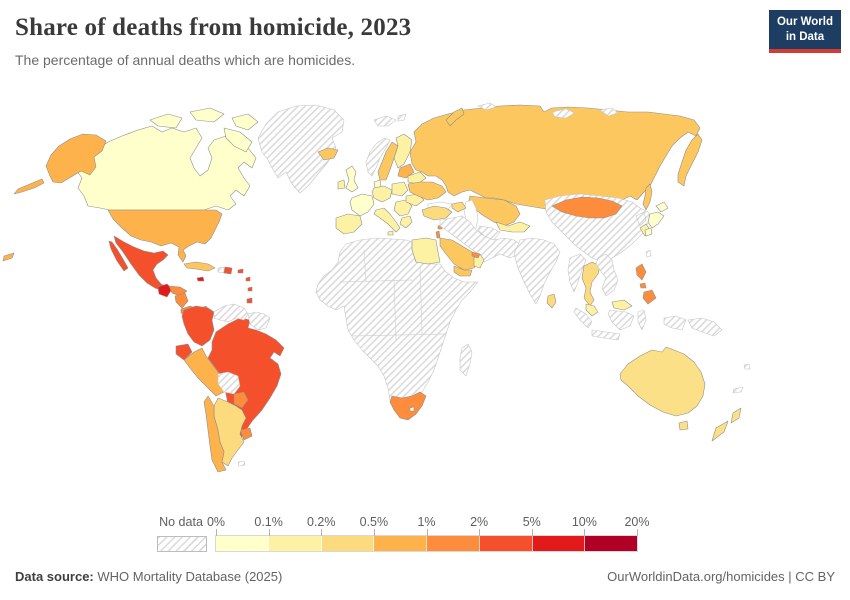  Describe the element at coordinates (641, 219) in the screenshot. I see `country-north-korea` at that location.